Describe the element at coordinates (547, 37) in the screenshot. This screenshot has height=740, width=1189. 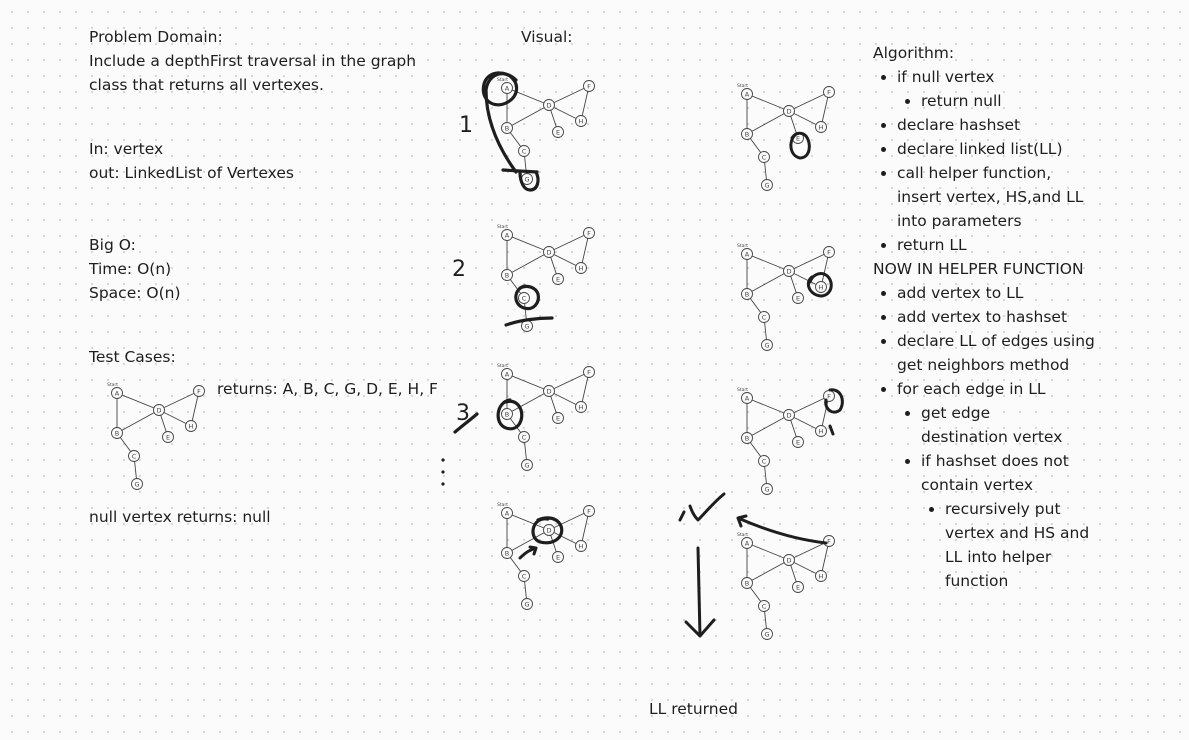
I see `visual-heading: Visual:` at that location.